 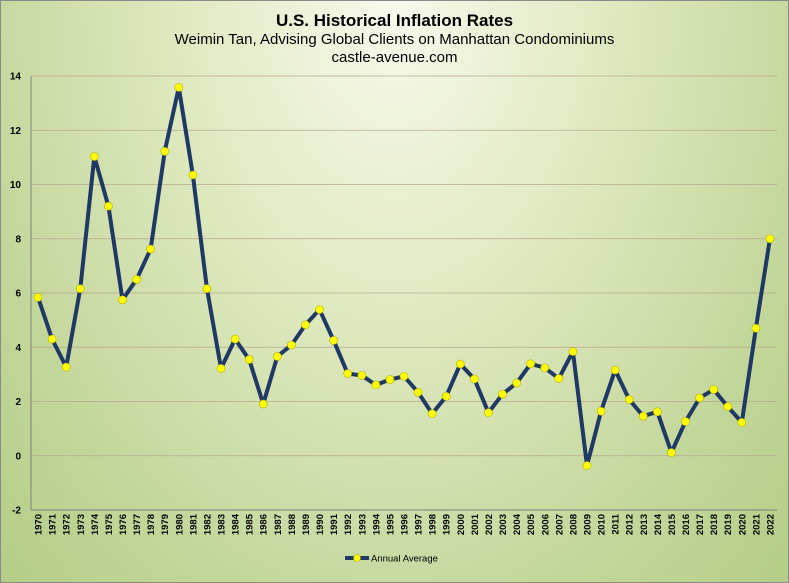 What do you see at coordinates (16, 511) in the screenshot?
I see `y-tick-label: -2` at bounding box center [16, 511].